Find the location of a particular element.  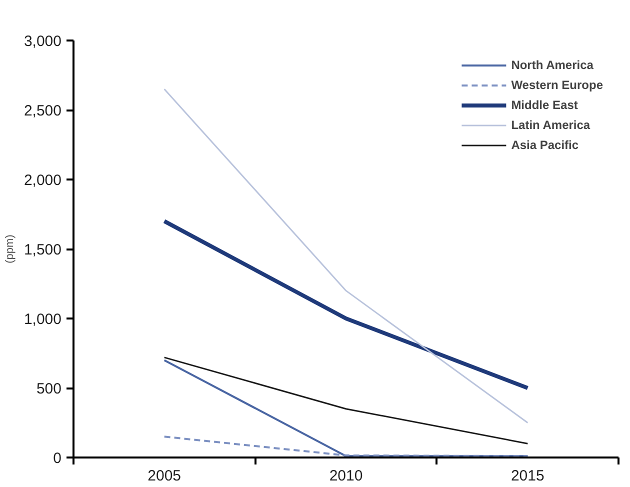

x-tick-label: 2015 is located at coordinates (527, 476).